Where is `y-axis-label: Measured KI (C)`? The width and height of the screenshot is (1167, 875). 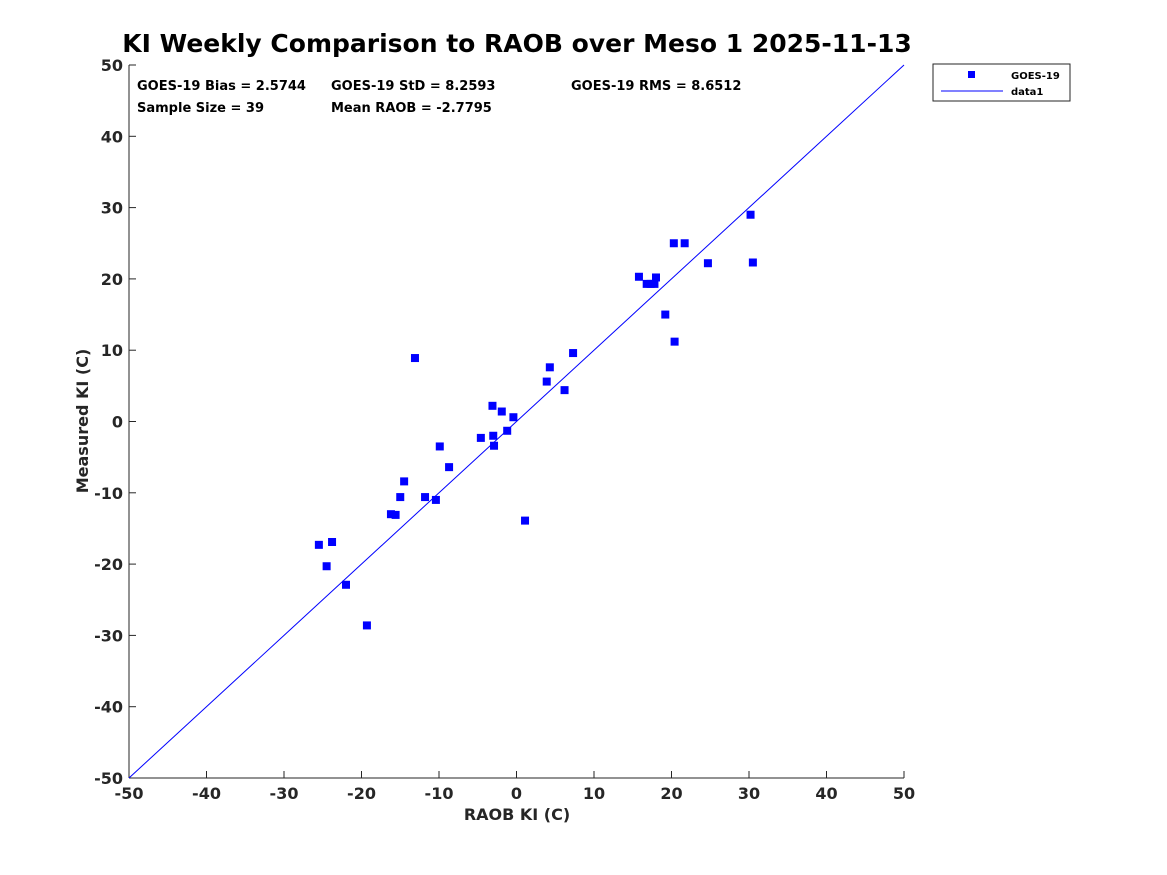
y-axis-label: Measured KI (C) is located at coordinates (82, 421).